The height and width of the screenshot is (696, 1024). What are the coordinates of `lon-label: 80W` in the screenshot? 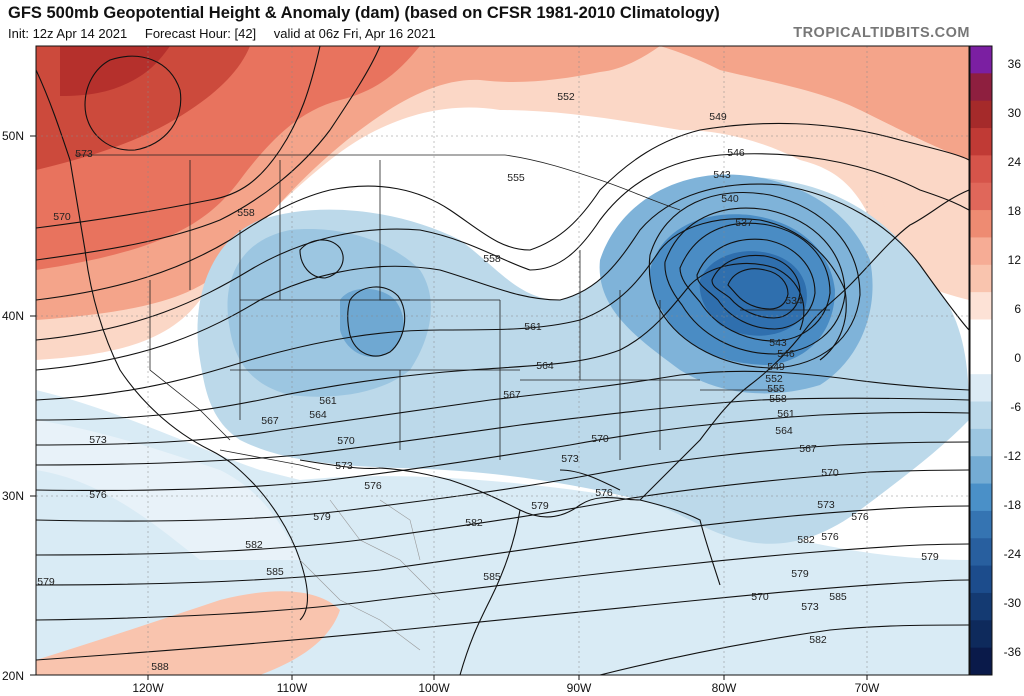 It's located at (724, 688).